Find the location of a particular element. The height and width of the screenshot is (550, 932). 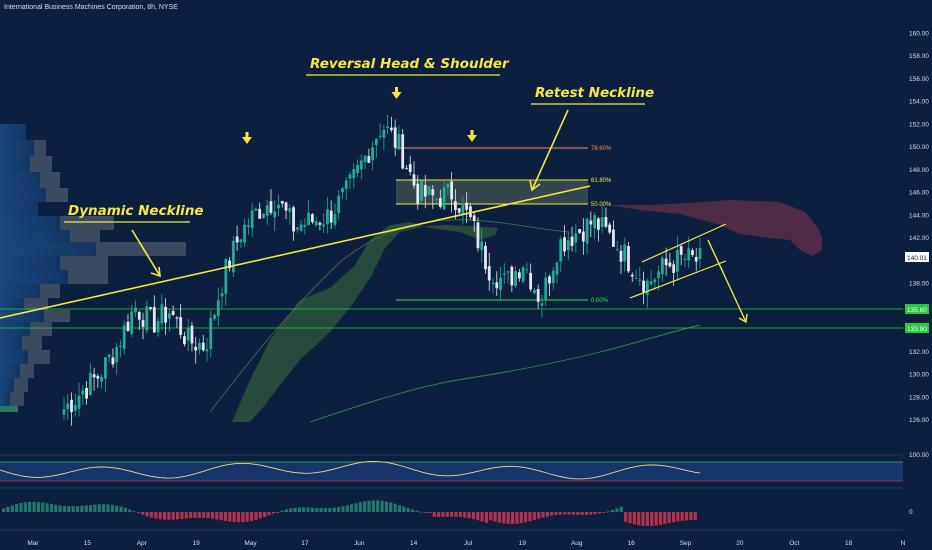

level-tag-upper is located at coordinates (917, 309).